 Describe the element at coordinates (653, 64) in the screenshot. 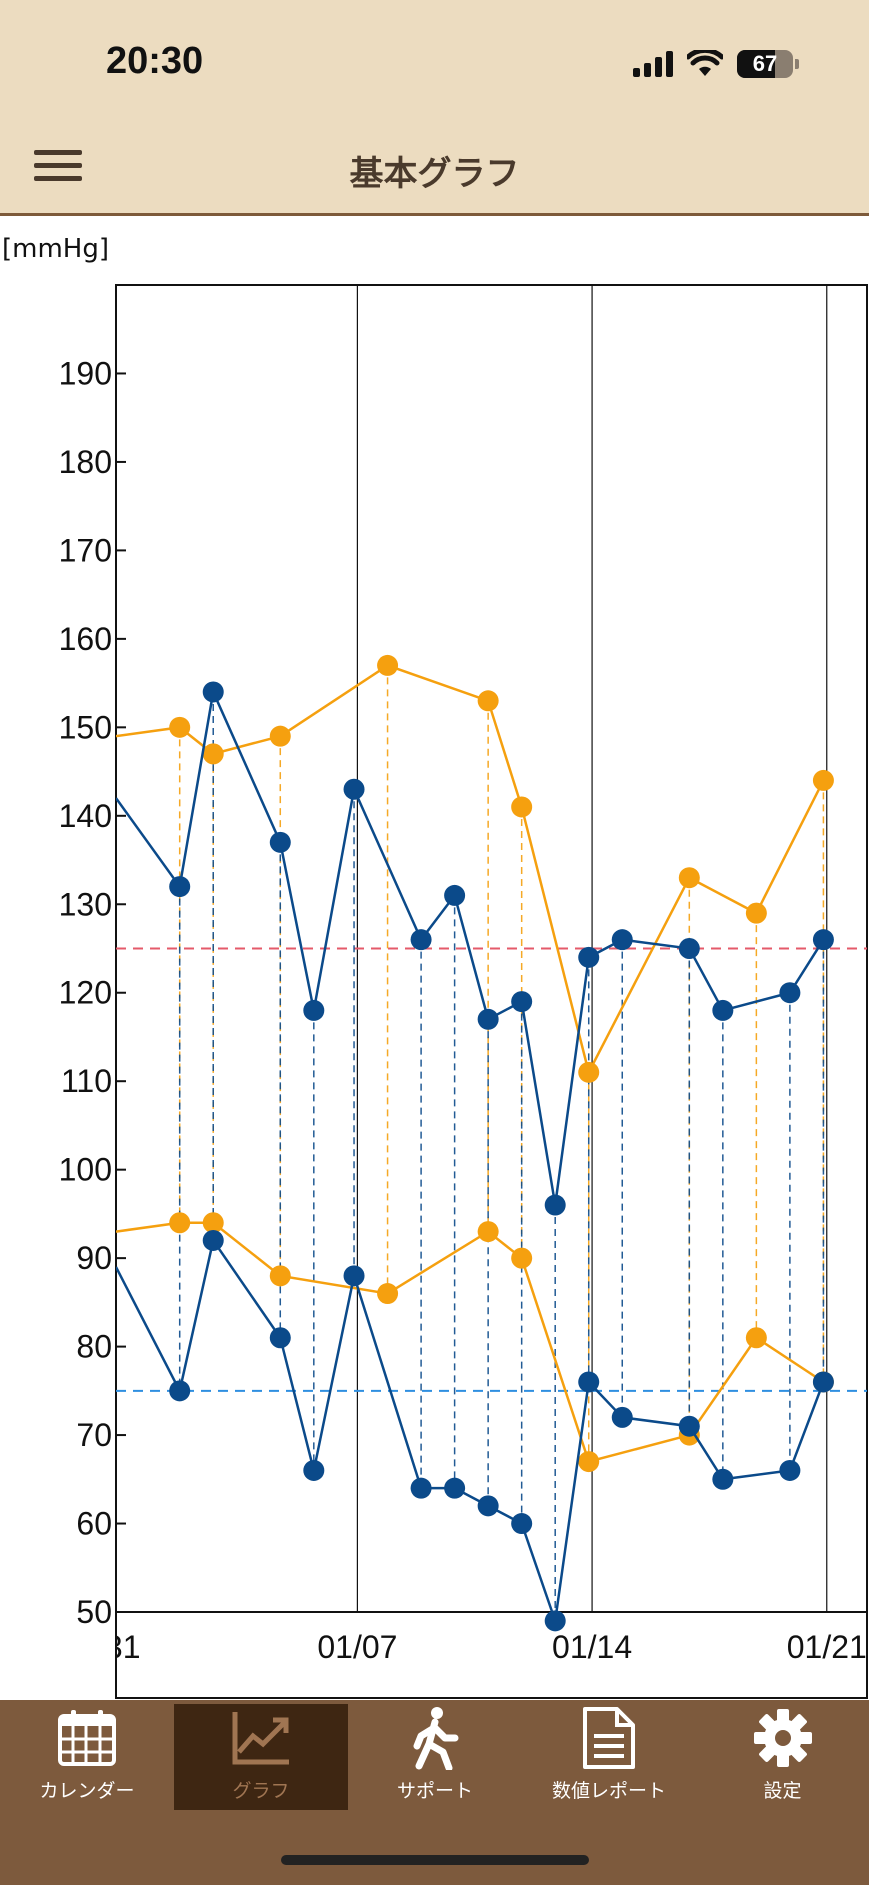

I see `cellular-signal-icon` at that location.